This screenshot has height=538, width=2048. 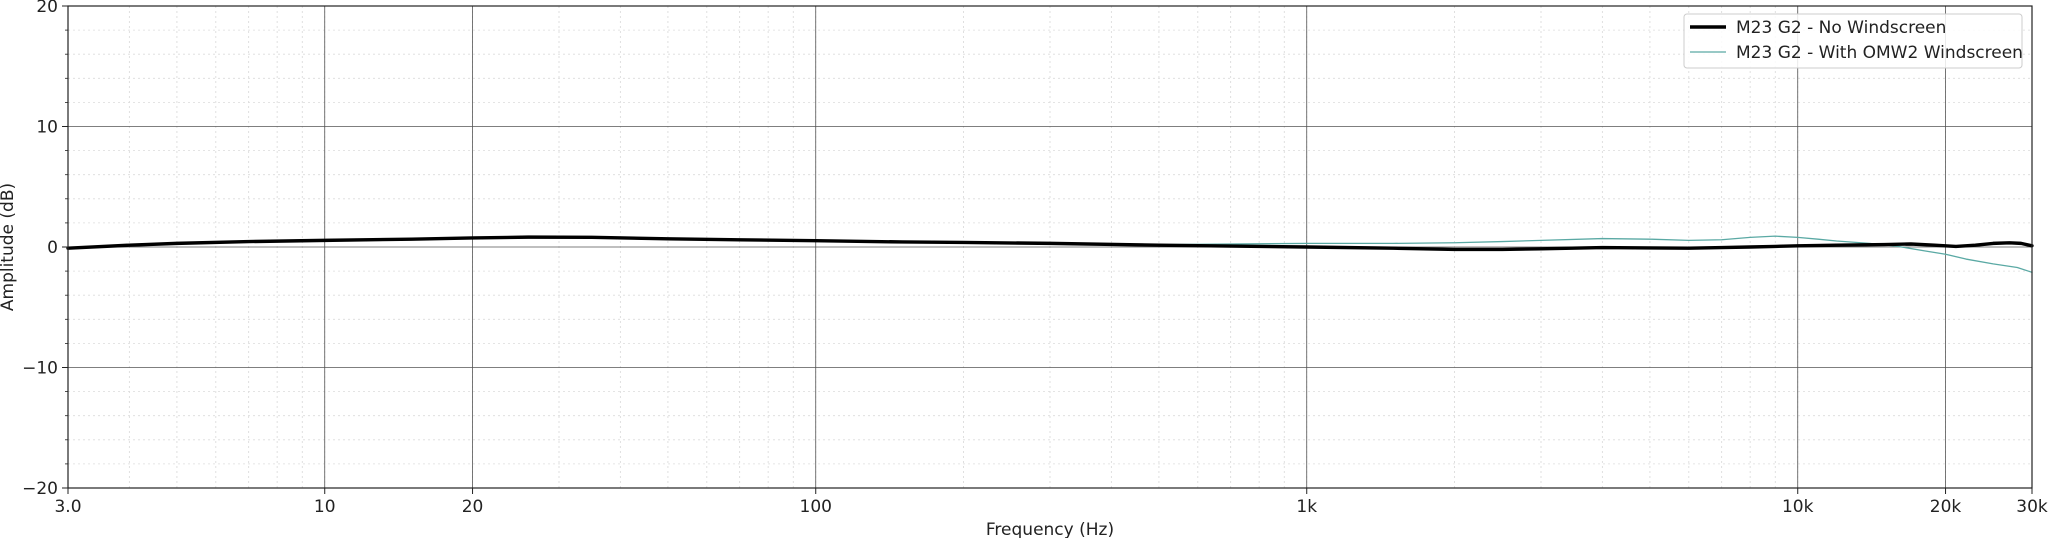 What do you see at coordinates (1879, 53) in the screenshot?
I see `legend-label-with-windscreen: M23 G2 - With OMW2 Windscreen` at bounding box center [1879, 53].